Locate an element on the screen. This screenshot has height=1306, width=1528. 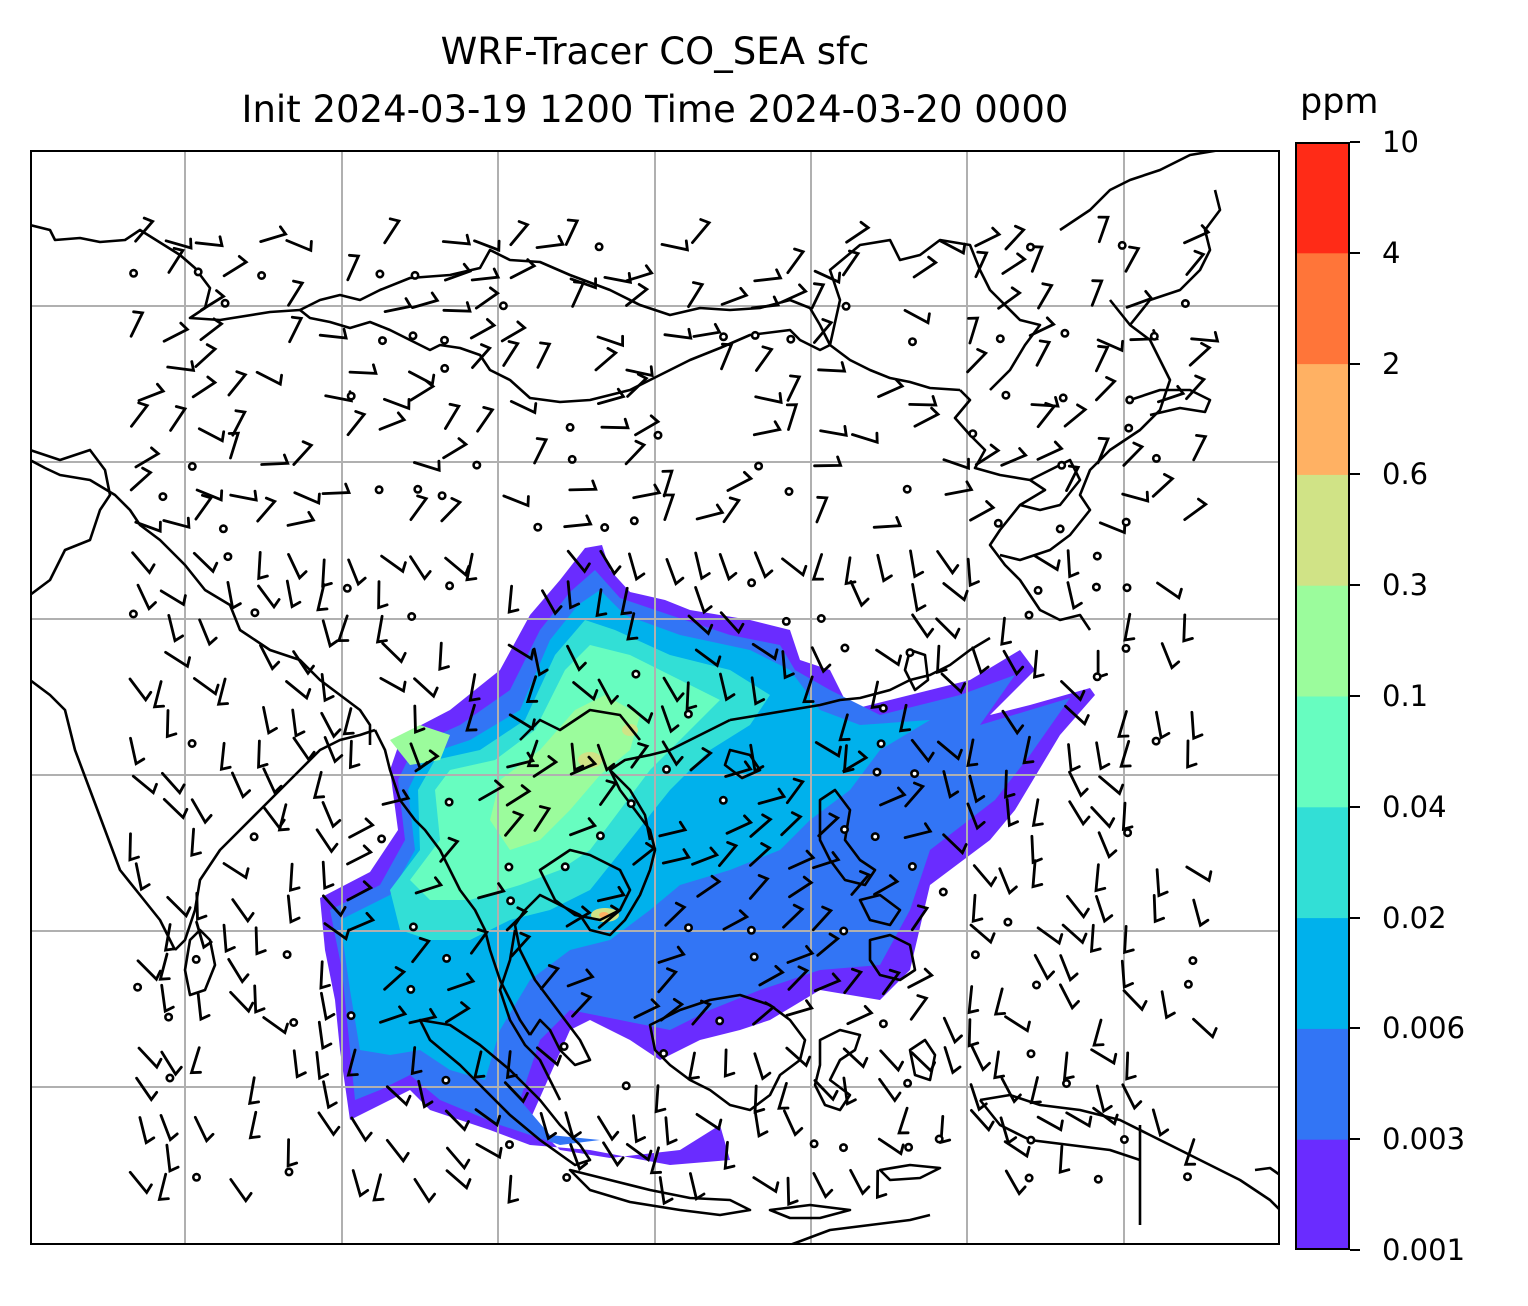
colorbar-segment is located at coordinates (1322, 308).